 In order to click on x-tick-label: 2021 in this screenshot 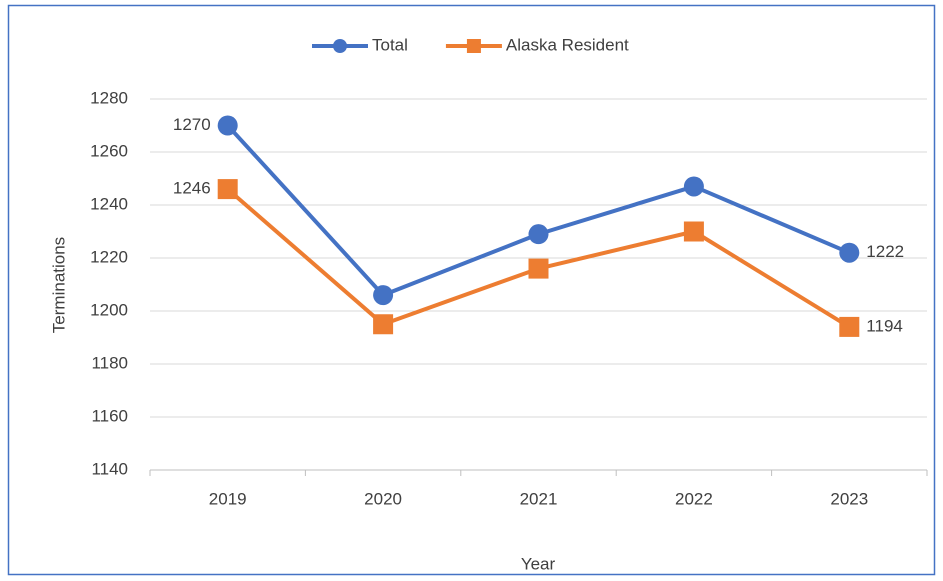, I will do `click(539, 498)`.